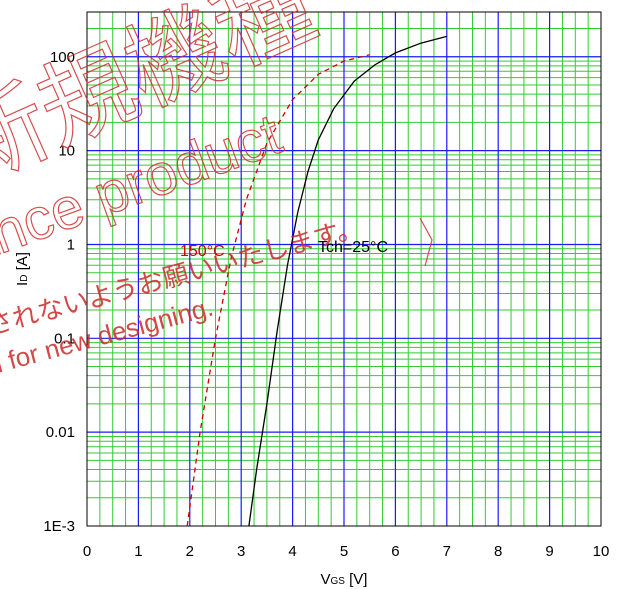 The width and height of the screenshot is (620, 589). I want to click on x-tick-label: 2, so click(190, 551).